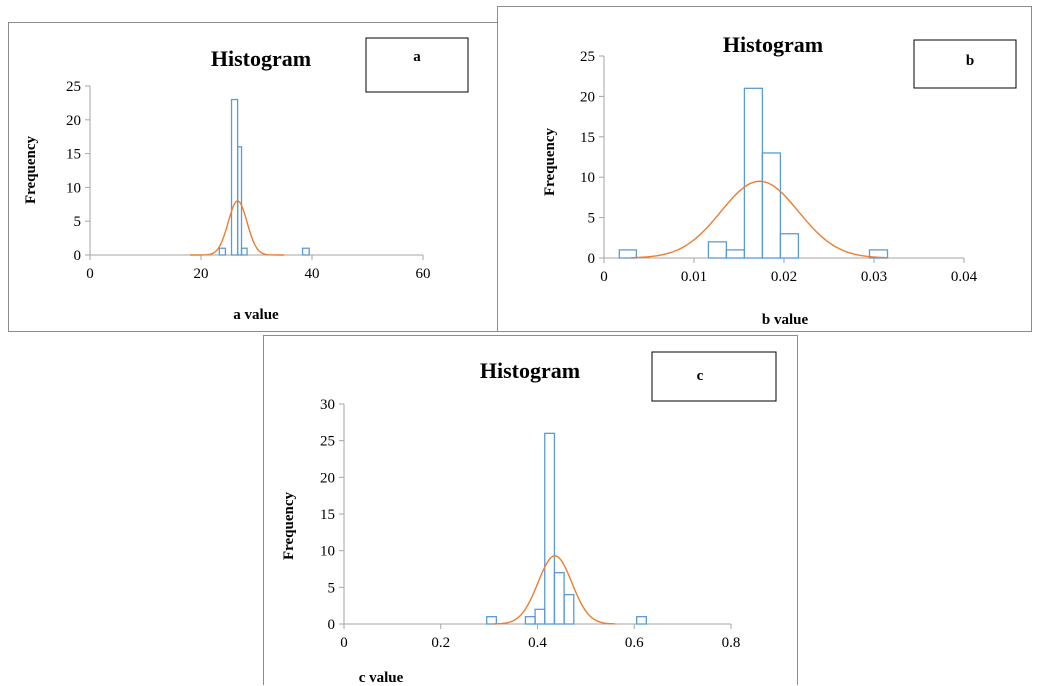  Describe the element at coordinates (785, 320) in the screenshot. I see `x-axis-label: b value` at that location.